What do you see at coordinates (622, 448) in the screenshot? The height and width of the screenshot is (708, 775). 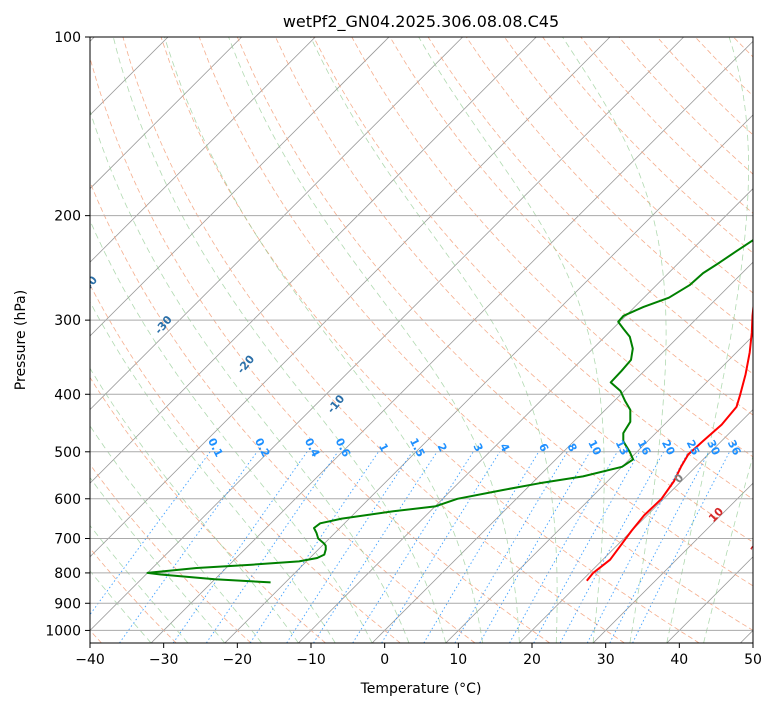 I see `mixing-ratio-label: 13` at bounding box center [622, 448].